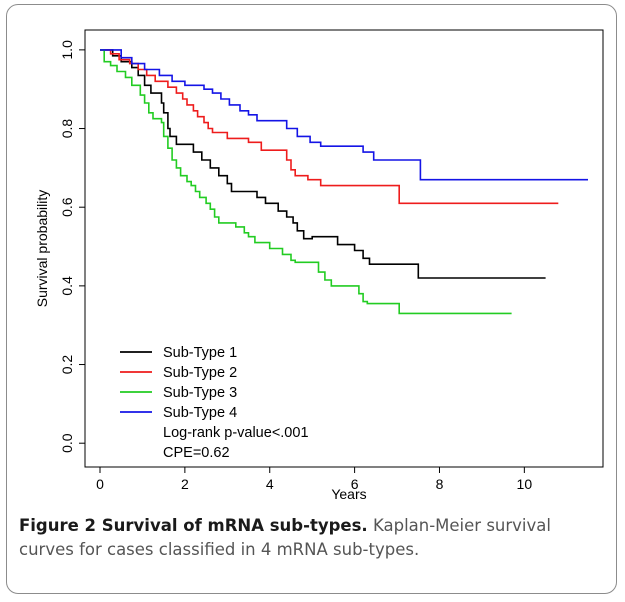  What do you see at coordinates (196, 453) in the screenshot?
I see `annotation-2: CPE=0.62` at bounding box center [196, 453].